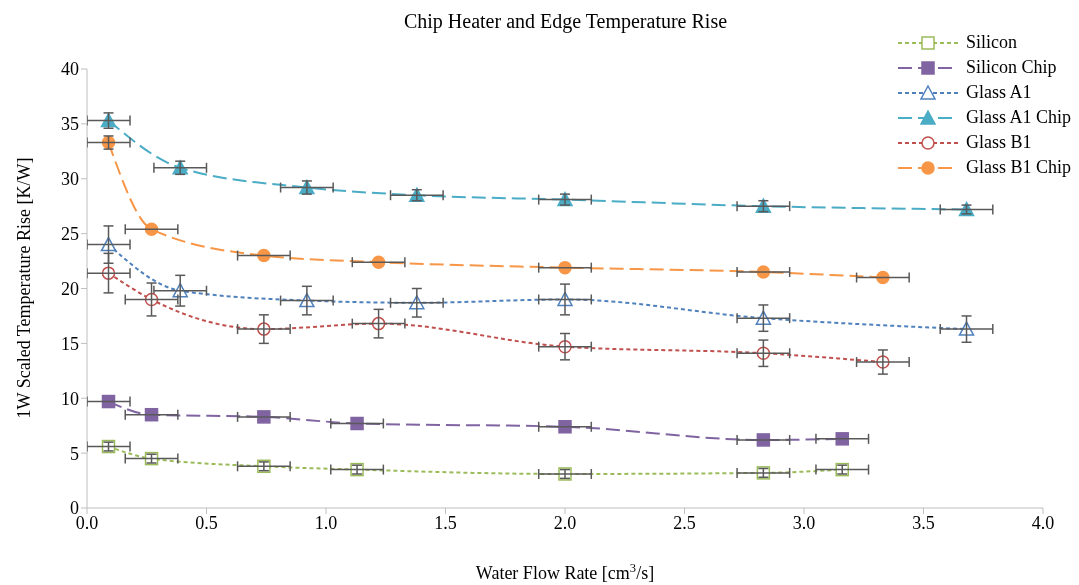 Image resolution: width=1079 pixels, height=585 pixels. What do you see at coordinates (326, 522) in the screenshot?
I see `x-tick-label: 1.0` at bounding box center [326, 522].